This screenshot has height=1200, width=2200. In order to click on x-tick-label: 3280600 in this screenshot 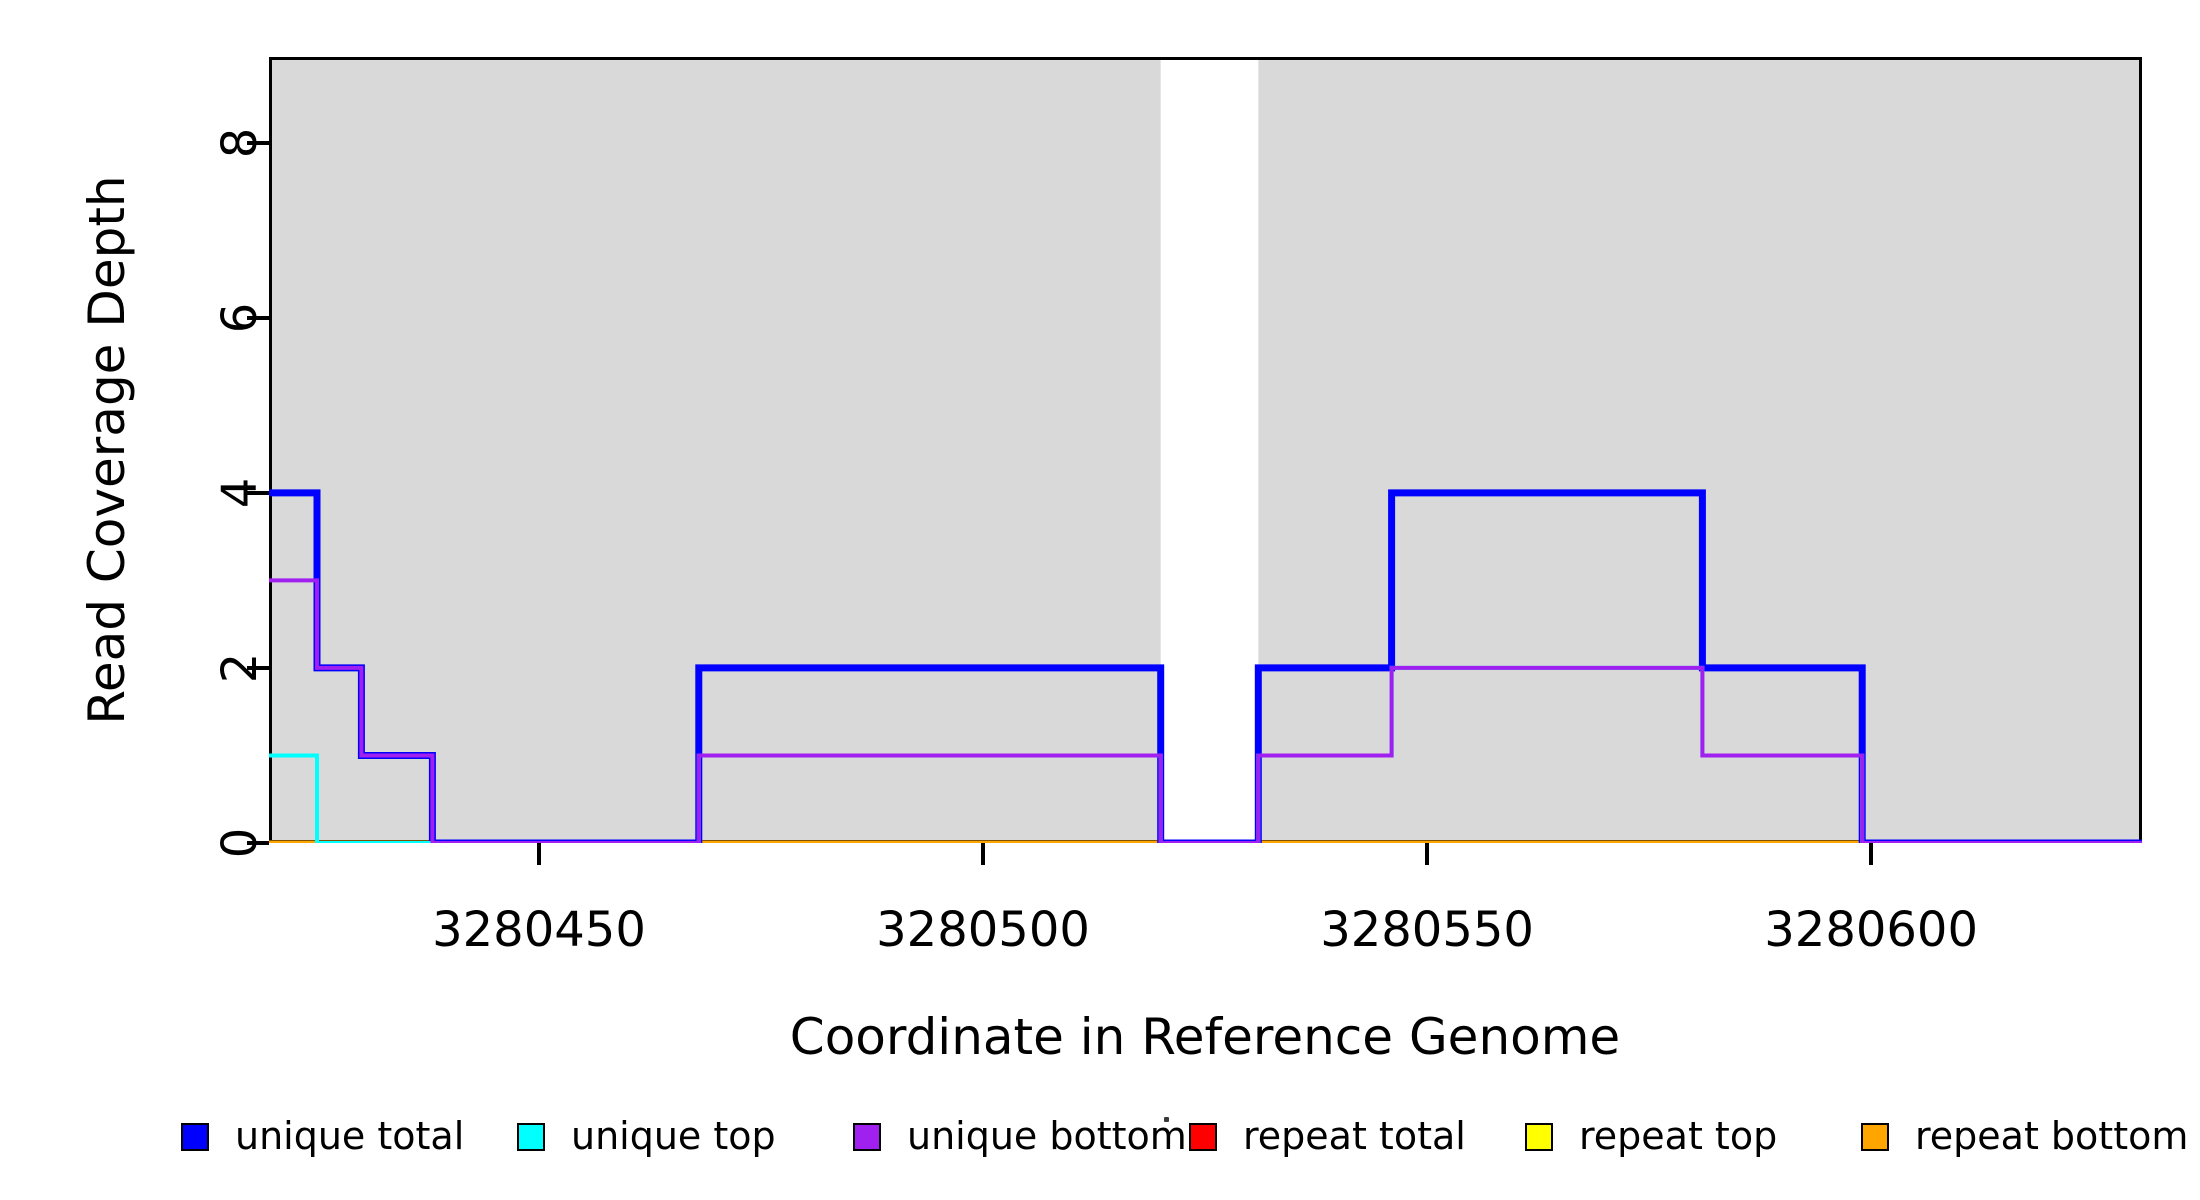, I will do `click(1871, 930)`.